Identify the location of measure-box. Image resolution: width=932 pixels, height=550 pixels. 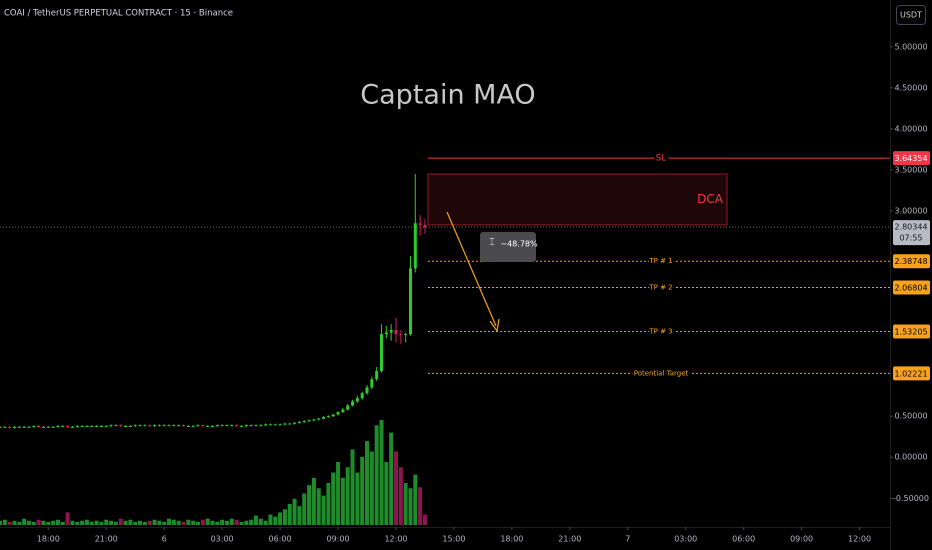
(508, 247).